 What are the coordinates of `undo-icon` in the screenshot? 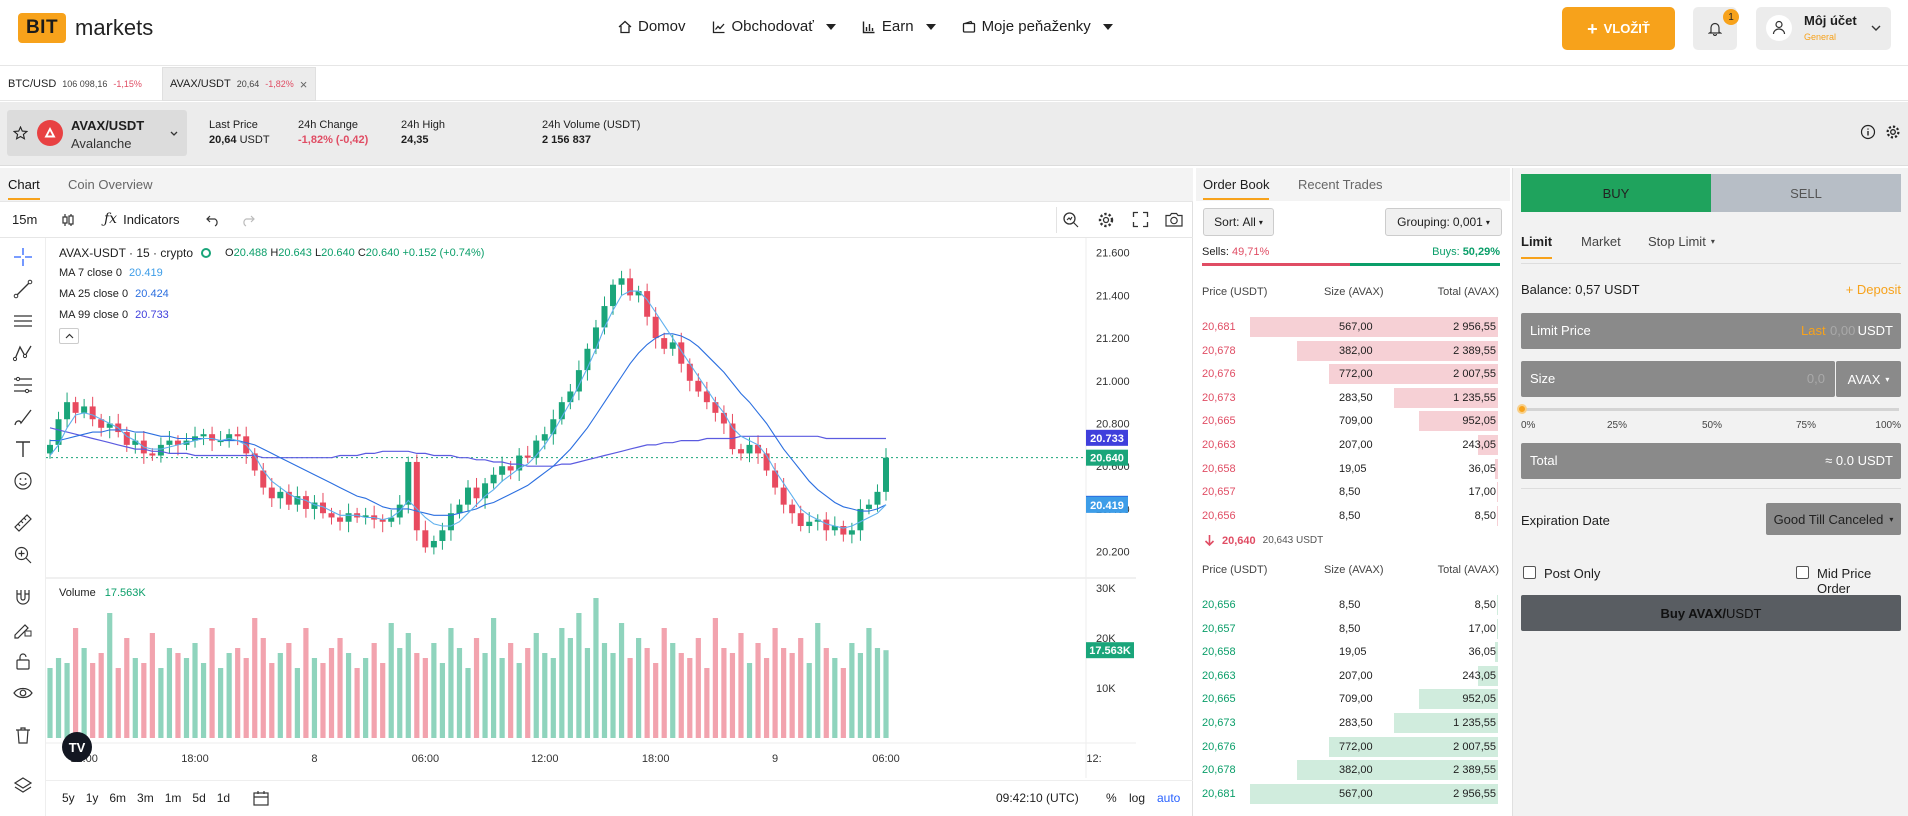 It's located at (213, 220).